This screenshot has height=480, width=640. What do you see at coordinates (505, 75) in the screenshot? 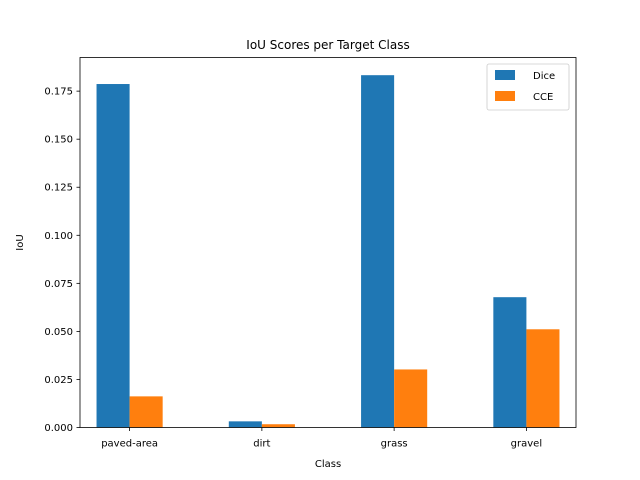
I see `legend-swatch-dice` at bounding box center [505, 75].